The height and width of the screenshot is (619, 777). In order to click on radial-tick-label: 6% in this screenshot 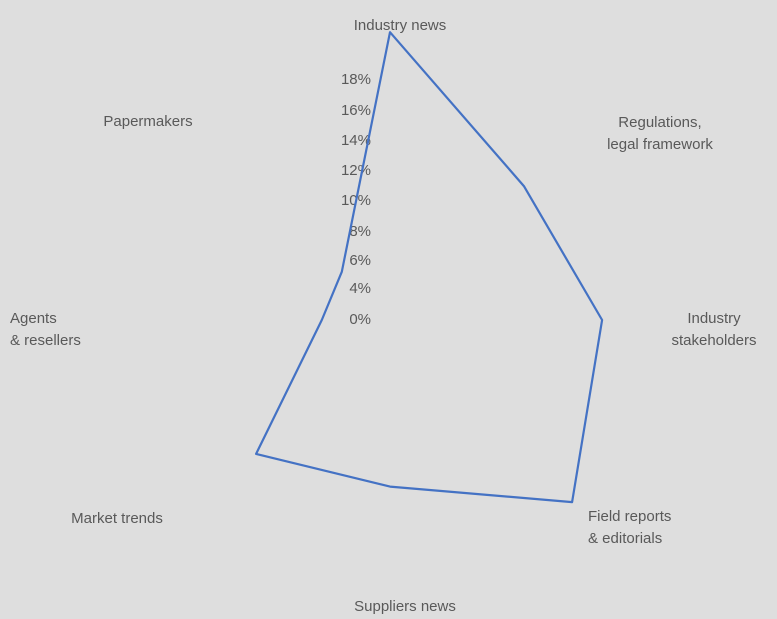, I will do `click(360, 260)`.